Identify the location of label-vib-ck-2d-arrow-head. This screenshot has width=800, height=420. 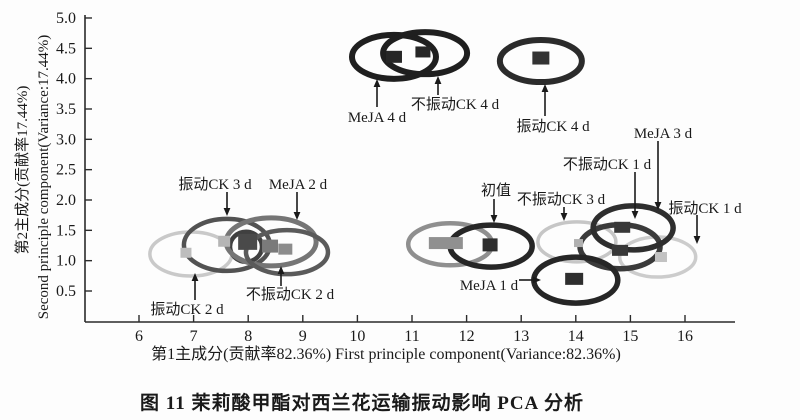
(195, 277).